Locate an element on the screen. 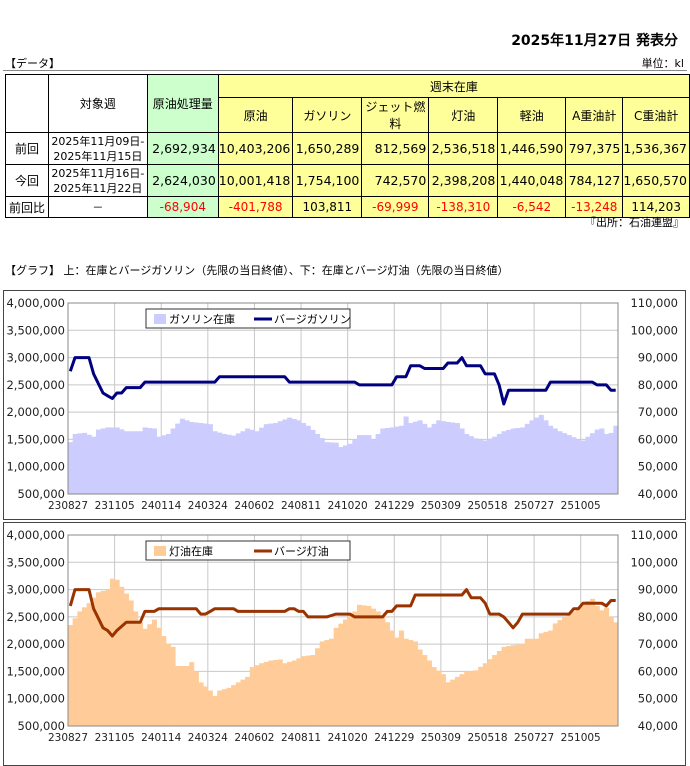 The image size is (690, 766). x-tick-label: 230827 is located at coordinates (68, 506).